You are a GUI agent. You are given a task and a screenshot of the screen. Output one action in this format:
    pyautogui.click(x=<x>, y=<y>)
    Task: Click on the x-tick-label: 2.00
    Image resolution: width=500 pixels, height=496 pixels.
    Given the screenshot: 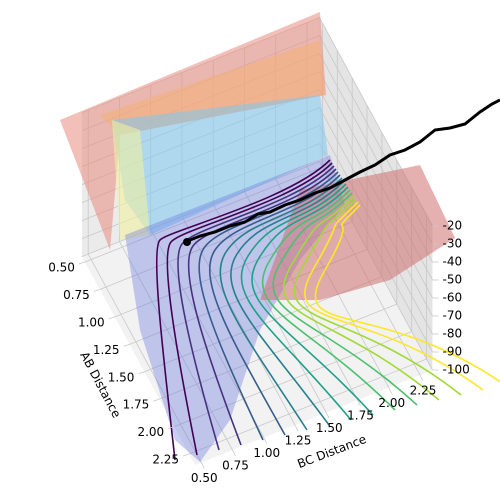 What is the action you would take?
    pyautogui.click(x=150, y=432)
    